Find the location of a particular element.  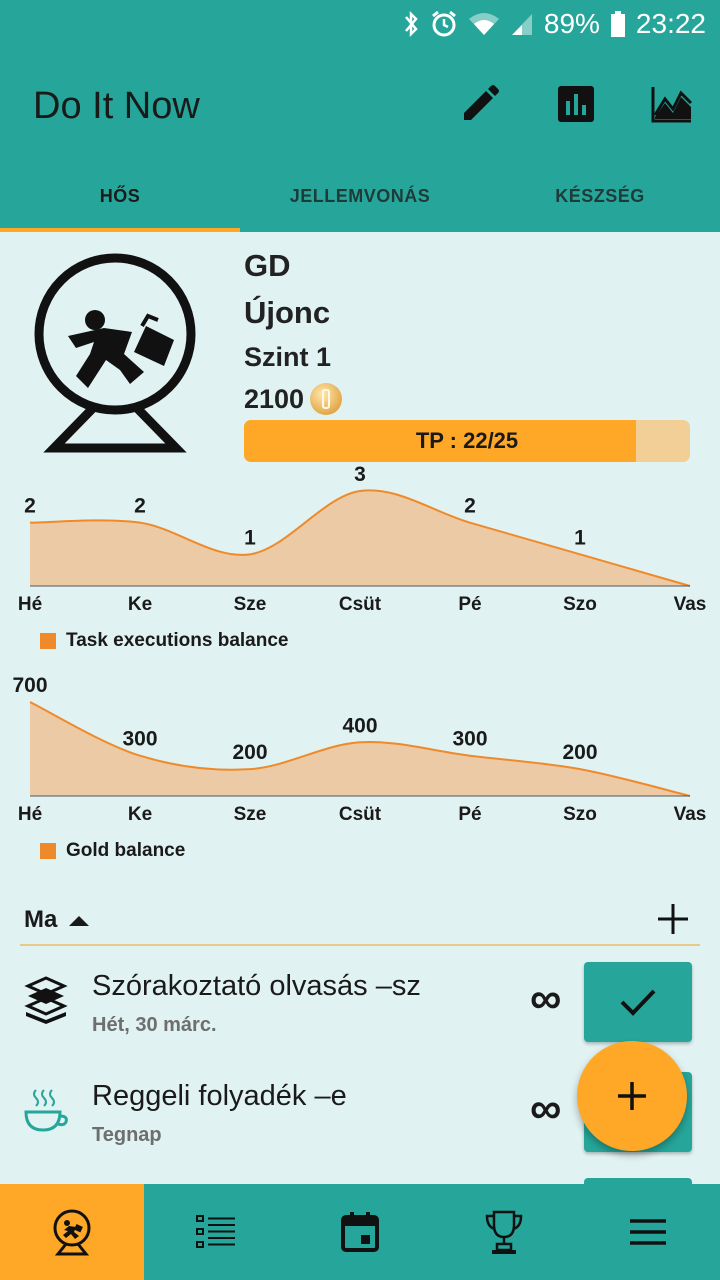

app-title: Do It Now is located at coordinates (116, 106).